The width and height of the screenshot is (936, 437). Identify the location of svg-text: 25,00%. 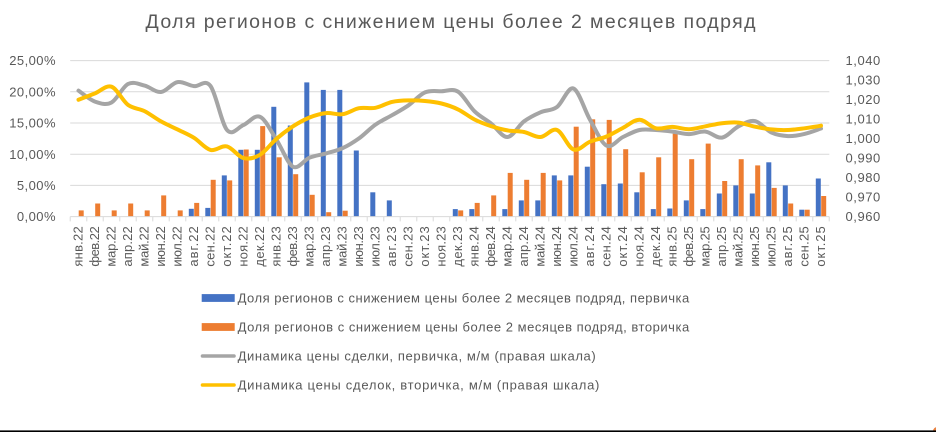
(32, 60).